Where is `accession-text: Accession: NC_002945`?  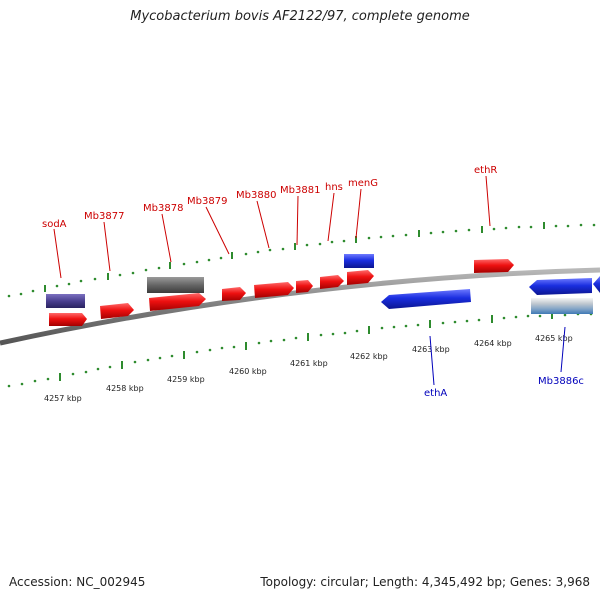 accession-text: Accession: NC_002945 is located at coordinates (77, 582).